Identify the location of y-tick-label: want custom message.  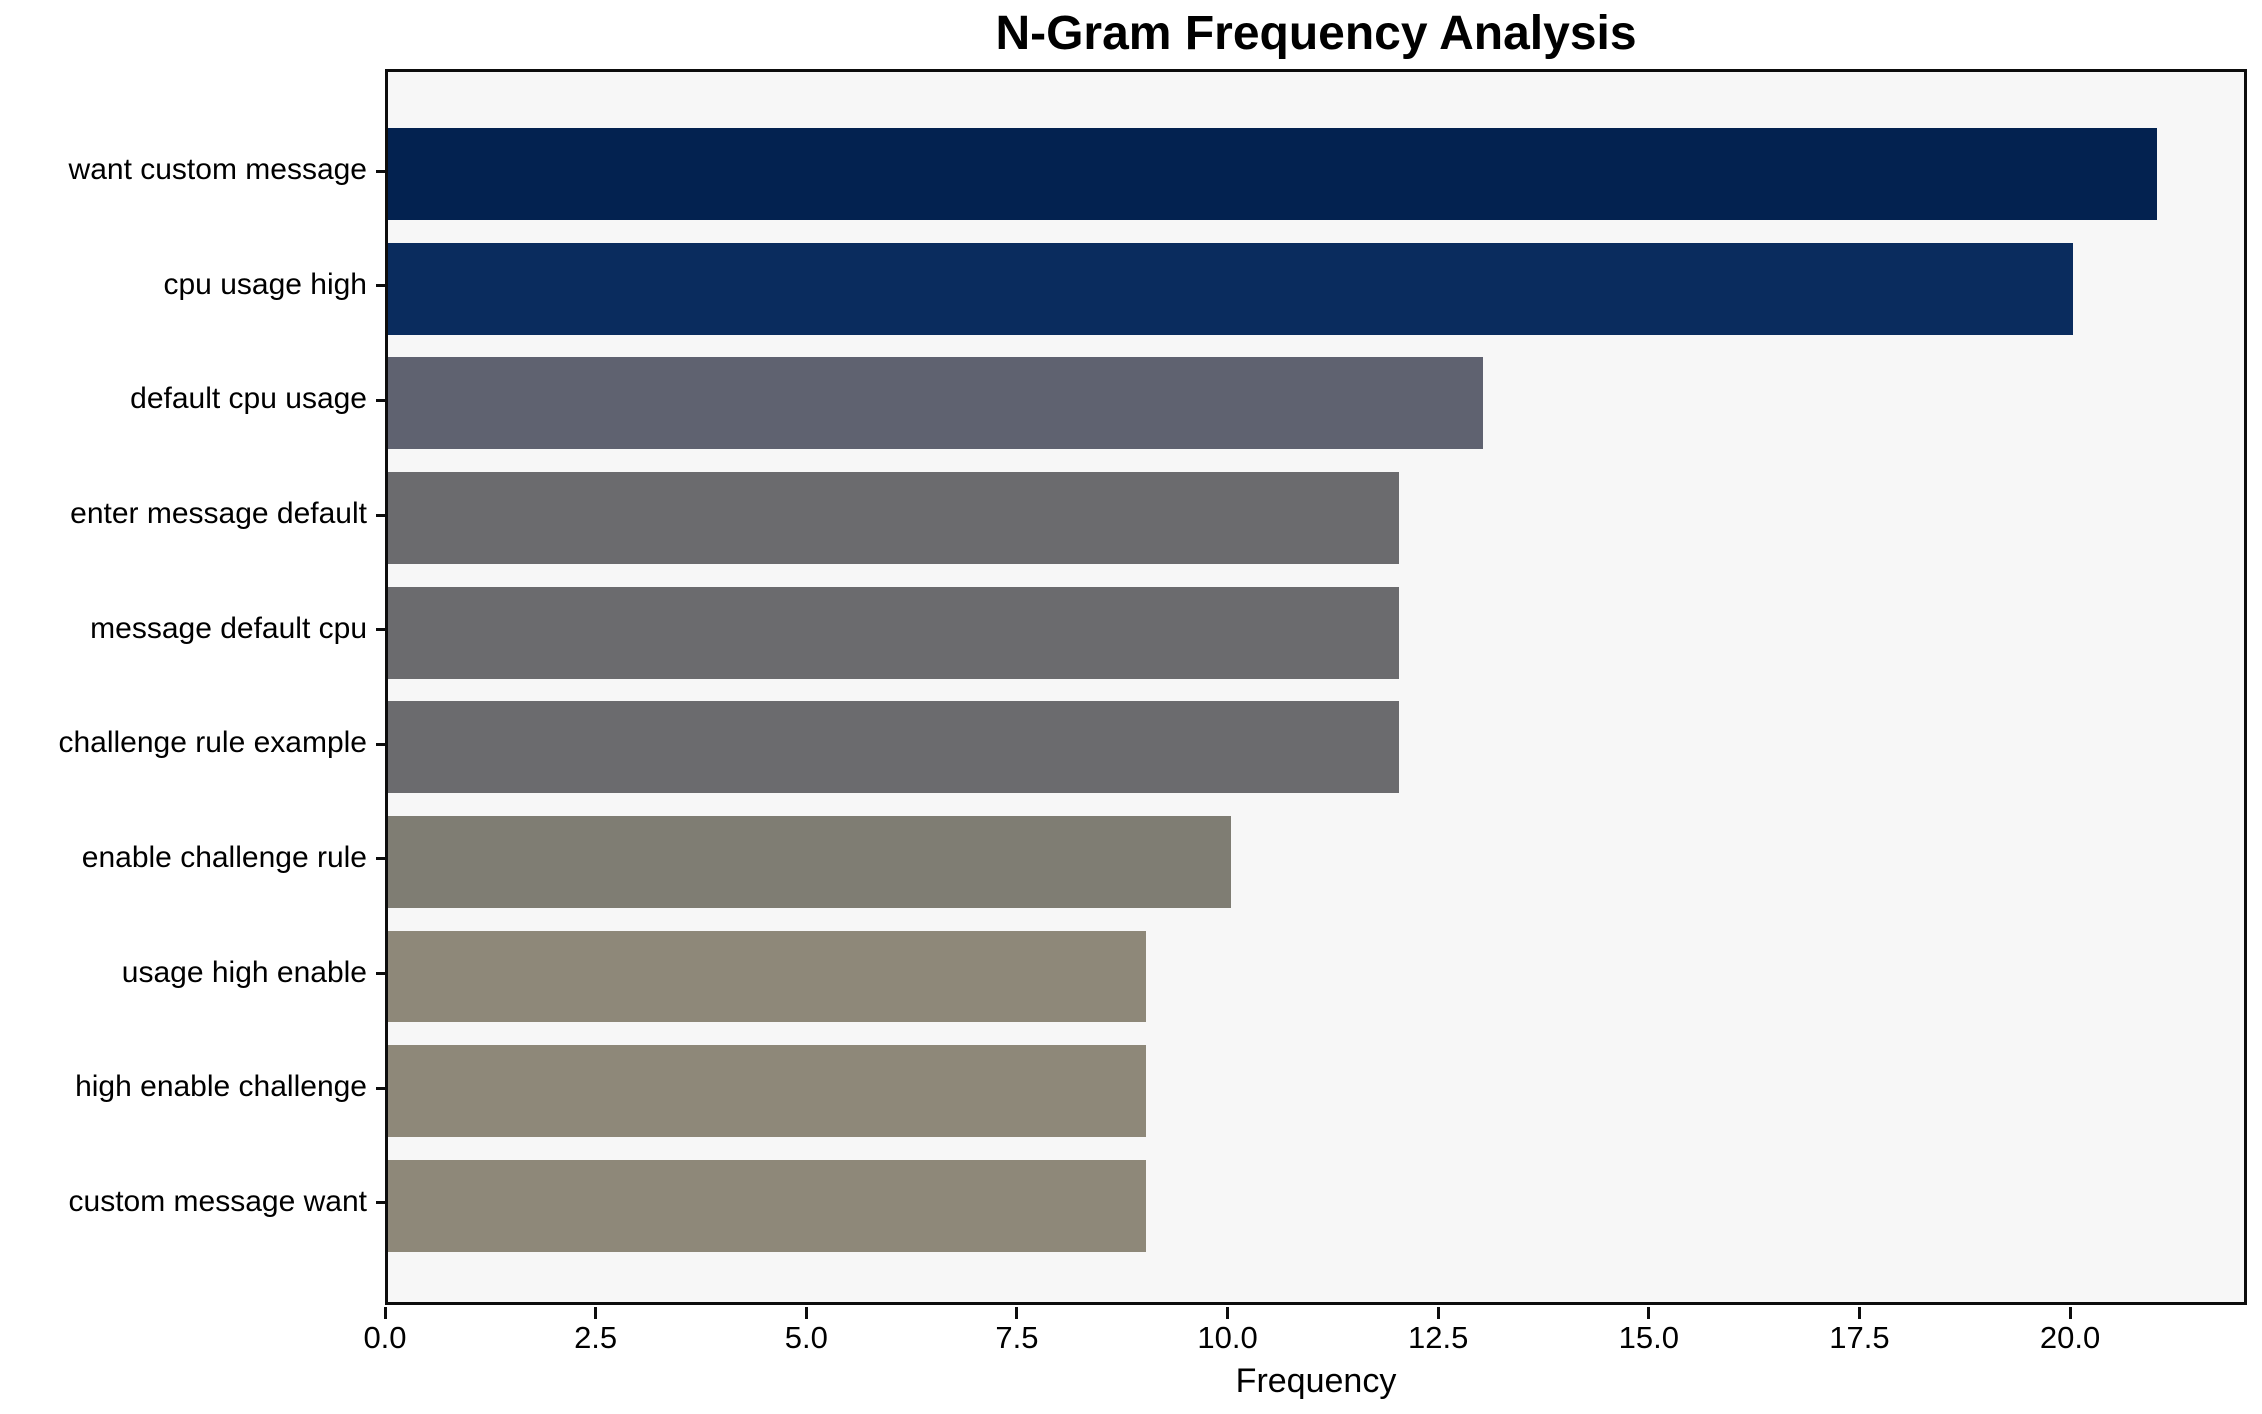
(217, 170).